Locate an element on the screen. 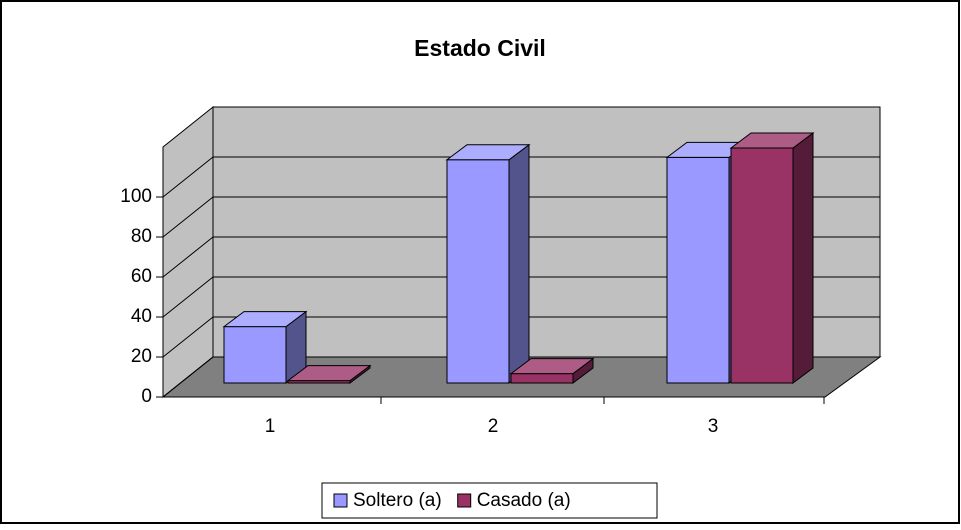 The image size is (961, 530). x-tick-label: 2 is located at coordinates (493, 426).